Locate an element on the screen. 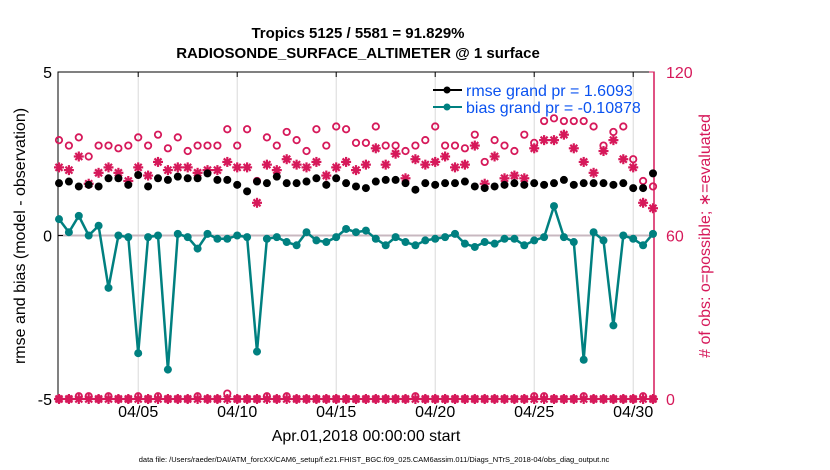 Image resolution: width=830 pixels, height=470 pixels. y-axis-right-ticks: 0 60 120 is located at coordinates (671, 237).